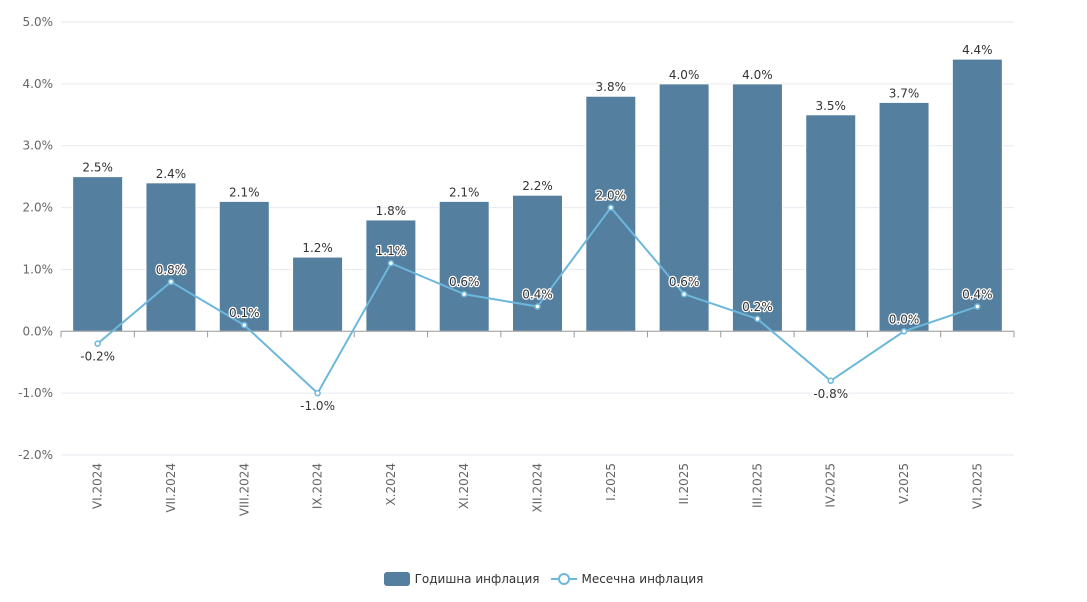 The height and width of the screenshot is (602, 1087). Describe the element at coordinates (98, 486) in the screenshot. I see `x-tick-label: VI.2024` at that location.